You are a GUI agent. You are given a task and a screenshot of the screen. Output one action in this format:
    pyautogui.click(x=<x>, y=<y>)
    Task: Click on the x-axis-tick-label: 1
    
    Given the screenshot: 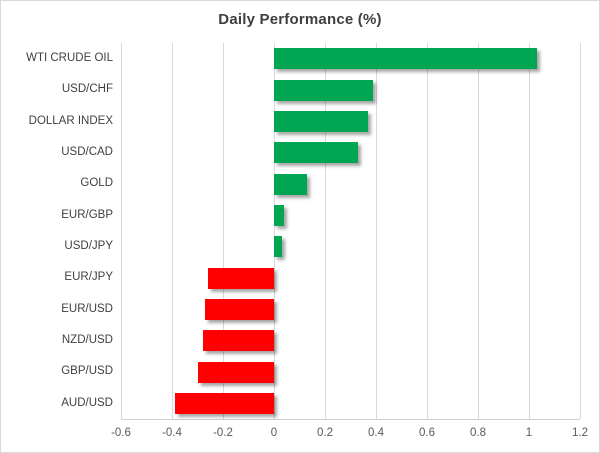 What is the action you would take?
    pyautogui.click(x=529, y=433)
    